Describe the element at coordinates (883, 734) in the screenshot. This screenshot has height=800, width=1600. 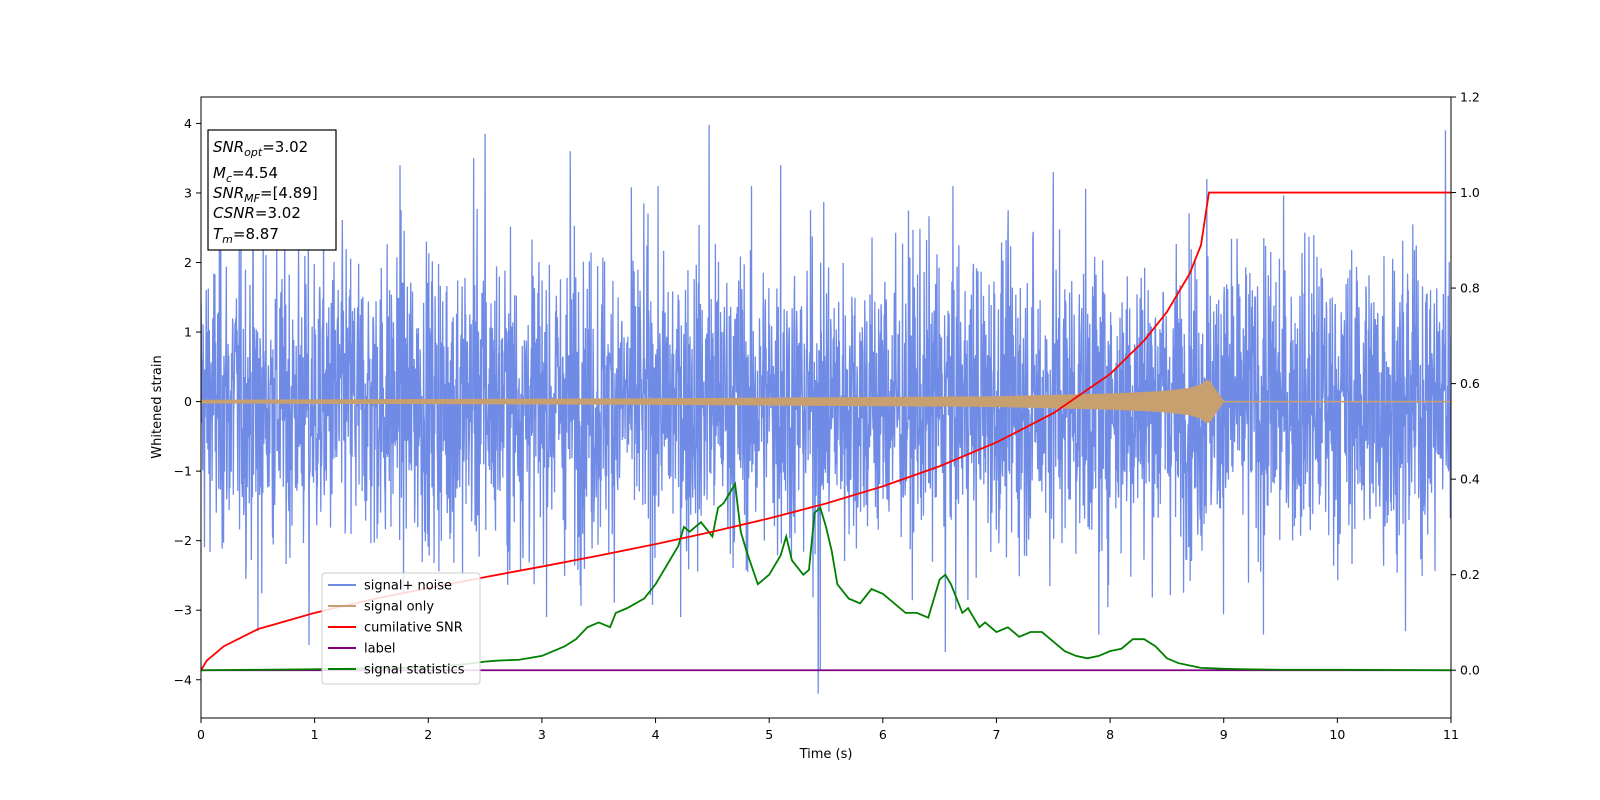
I see `x-tick-label: 6` at that location.